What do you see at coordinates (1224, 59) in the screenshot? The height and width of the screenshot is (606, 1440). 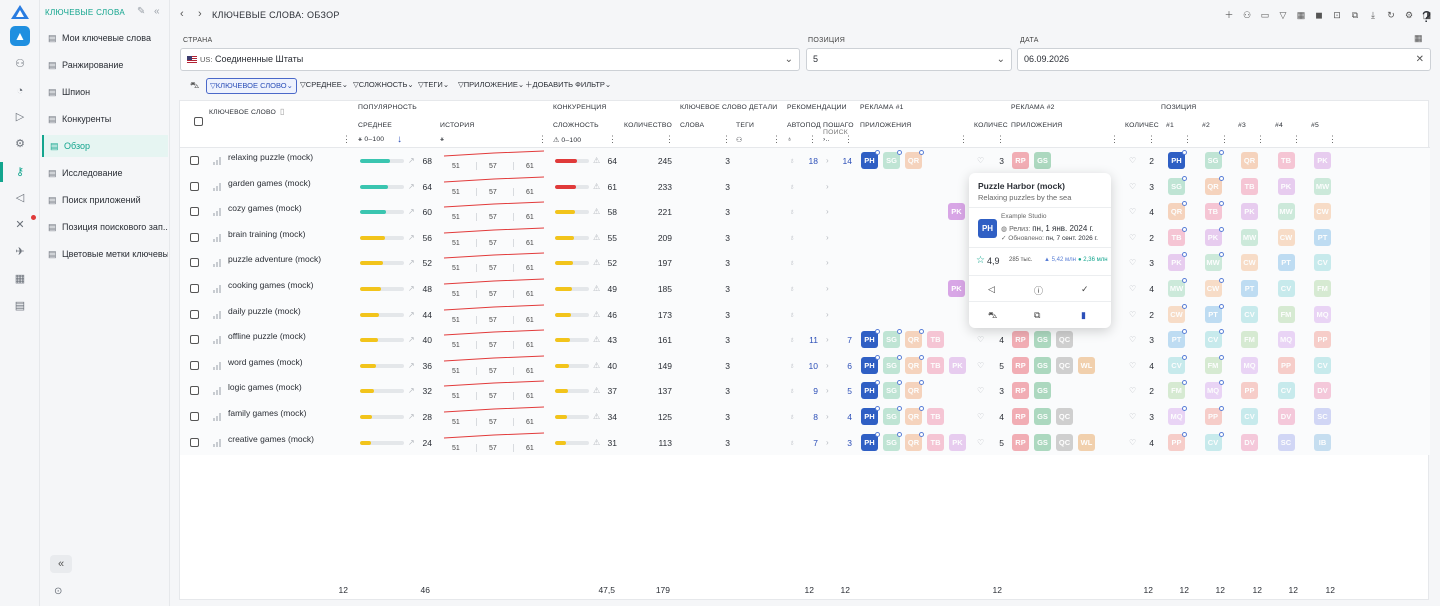 I see `date-input: 06.09.2026 ✕` at bounding box center [1224, 59].